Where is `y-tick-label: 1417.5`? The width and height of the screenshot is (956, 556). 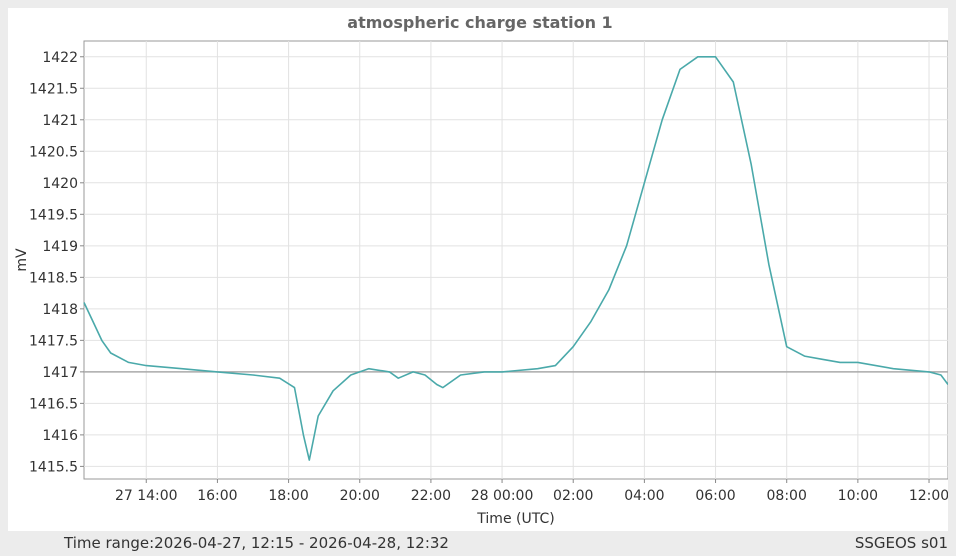 y-tick-label: 1417.5 is located at coordinates (53, 341).